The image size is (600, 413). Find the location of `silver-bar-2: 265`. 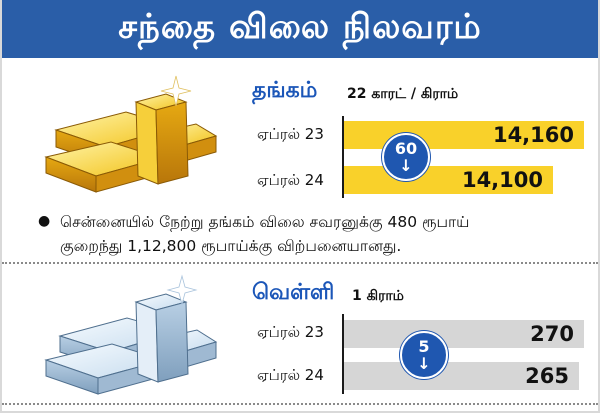

silver-bar-2: 265 is located at coordinates (461, 376).